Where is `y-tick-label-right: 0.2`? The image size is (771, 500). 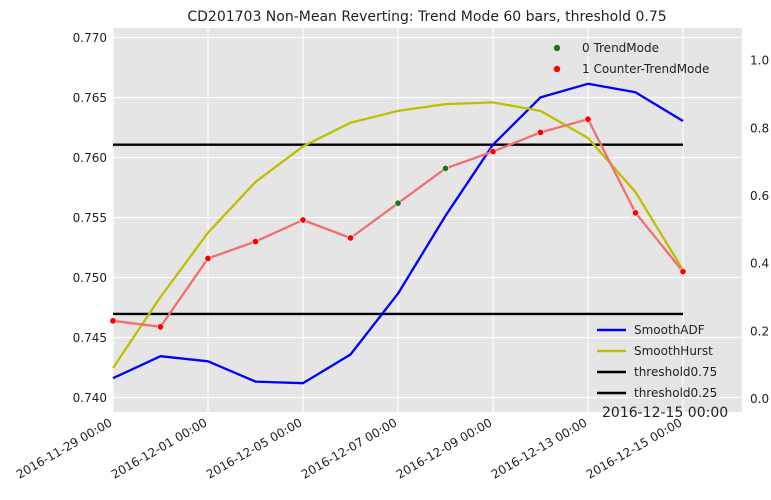 y-tick-label-right: 0.2 is located at coordinates (759, 331).